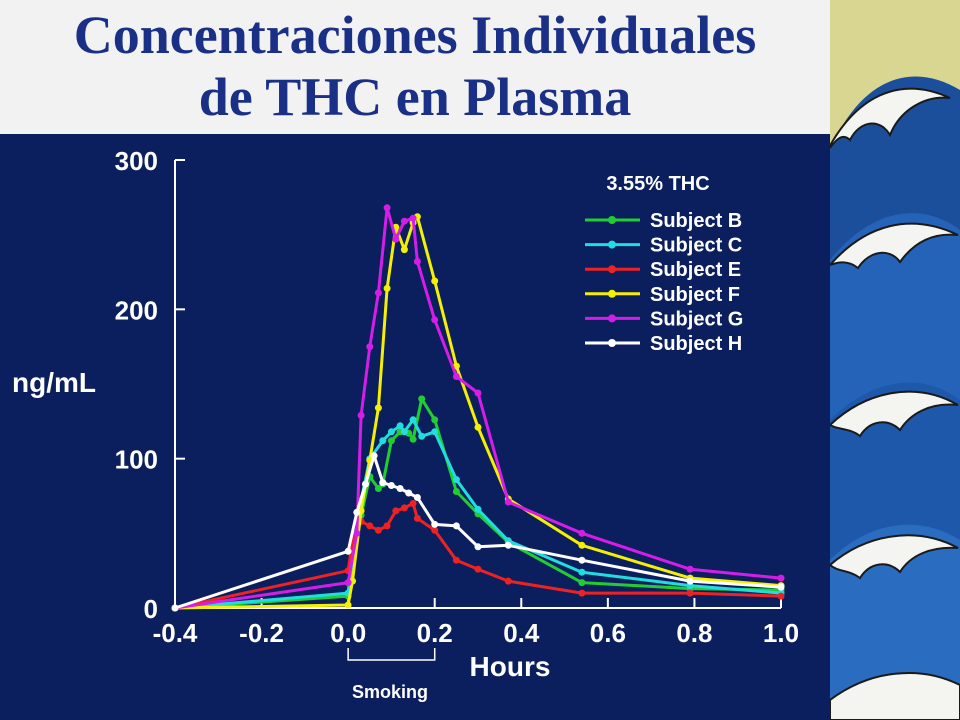 This screenshot has width=960, height=720. What do you see at coordinates (696, 319) in the screenshot?
I see `legend-label: Subject G` at bounding box center [696, 319].